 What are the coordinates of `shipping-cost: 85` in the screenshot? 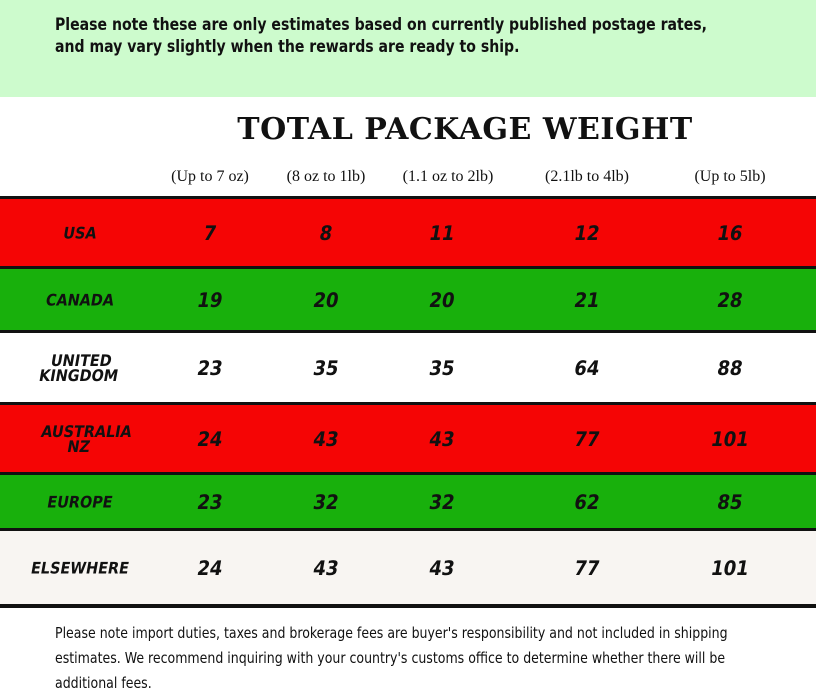 It's located at (730, 501).